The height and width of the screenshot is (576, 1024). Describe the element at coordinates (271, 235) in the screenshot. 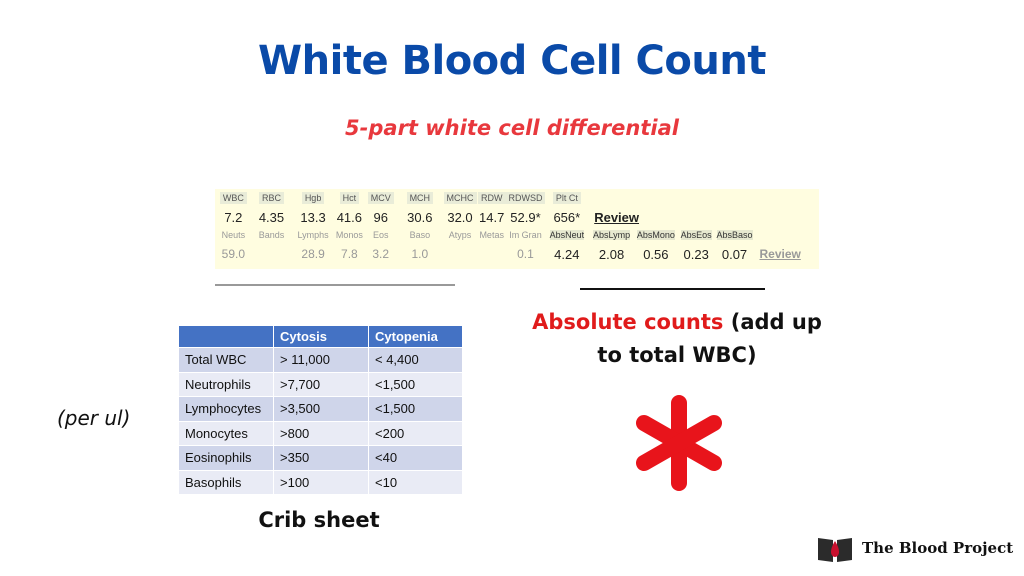

I see `lab-header: Bands` at that location.